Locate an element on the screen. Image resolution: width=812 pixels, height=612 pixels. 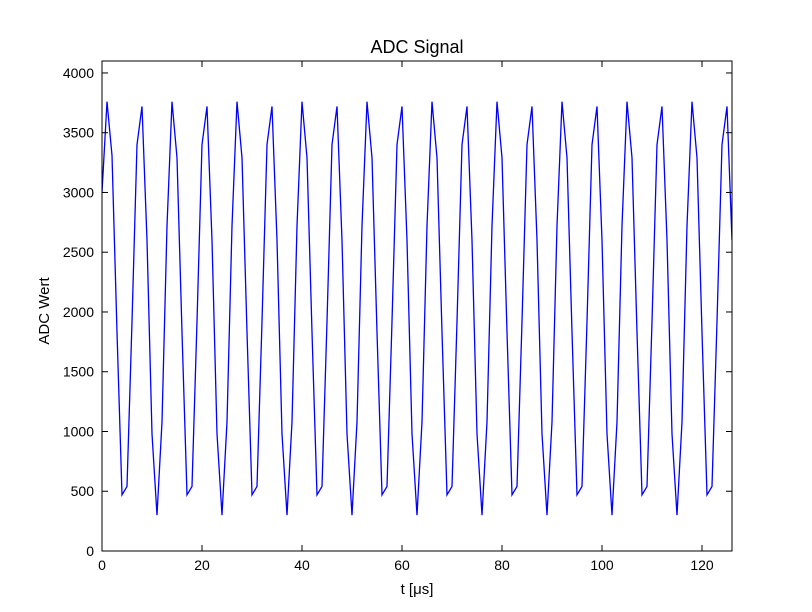
x-tick-label: 60 is located at coordinates (402, 565).